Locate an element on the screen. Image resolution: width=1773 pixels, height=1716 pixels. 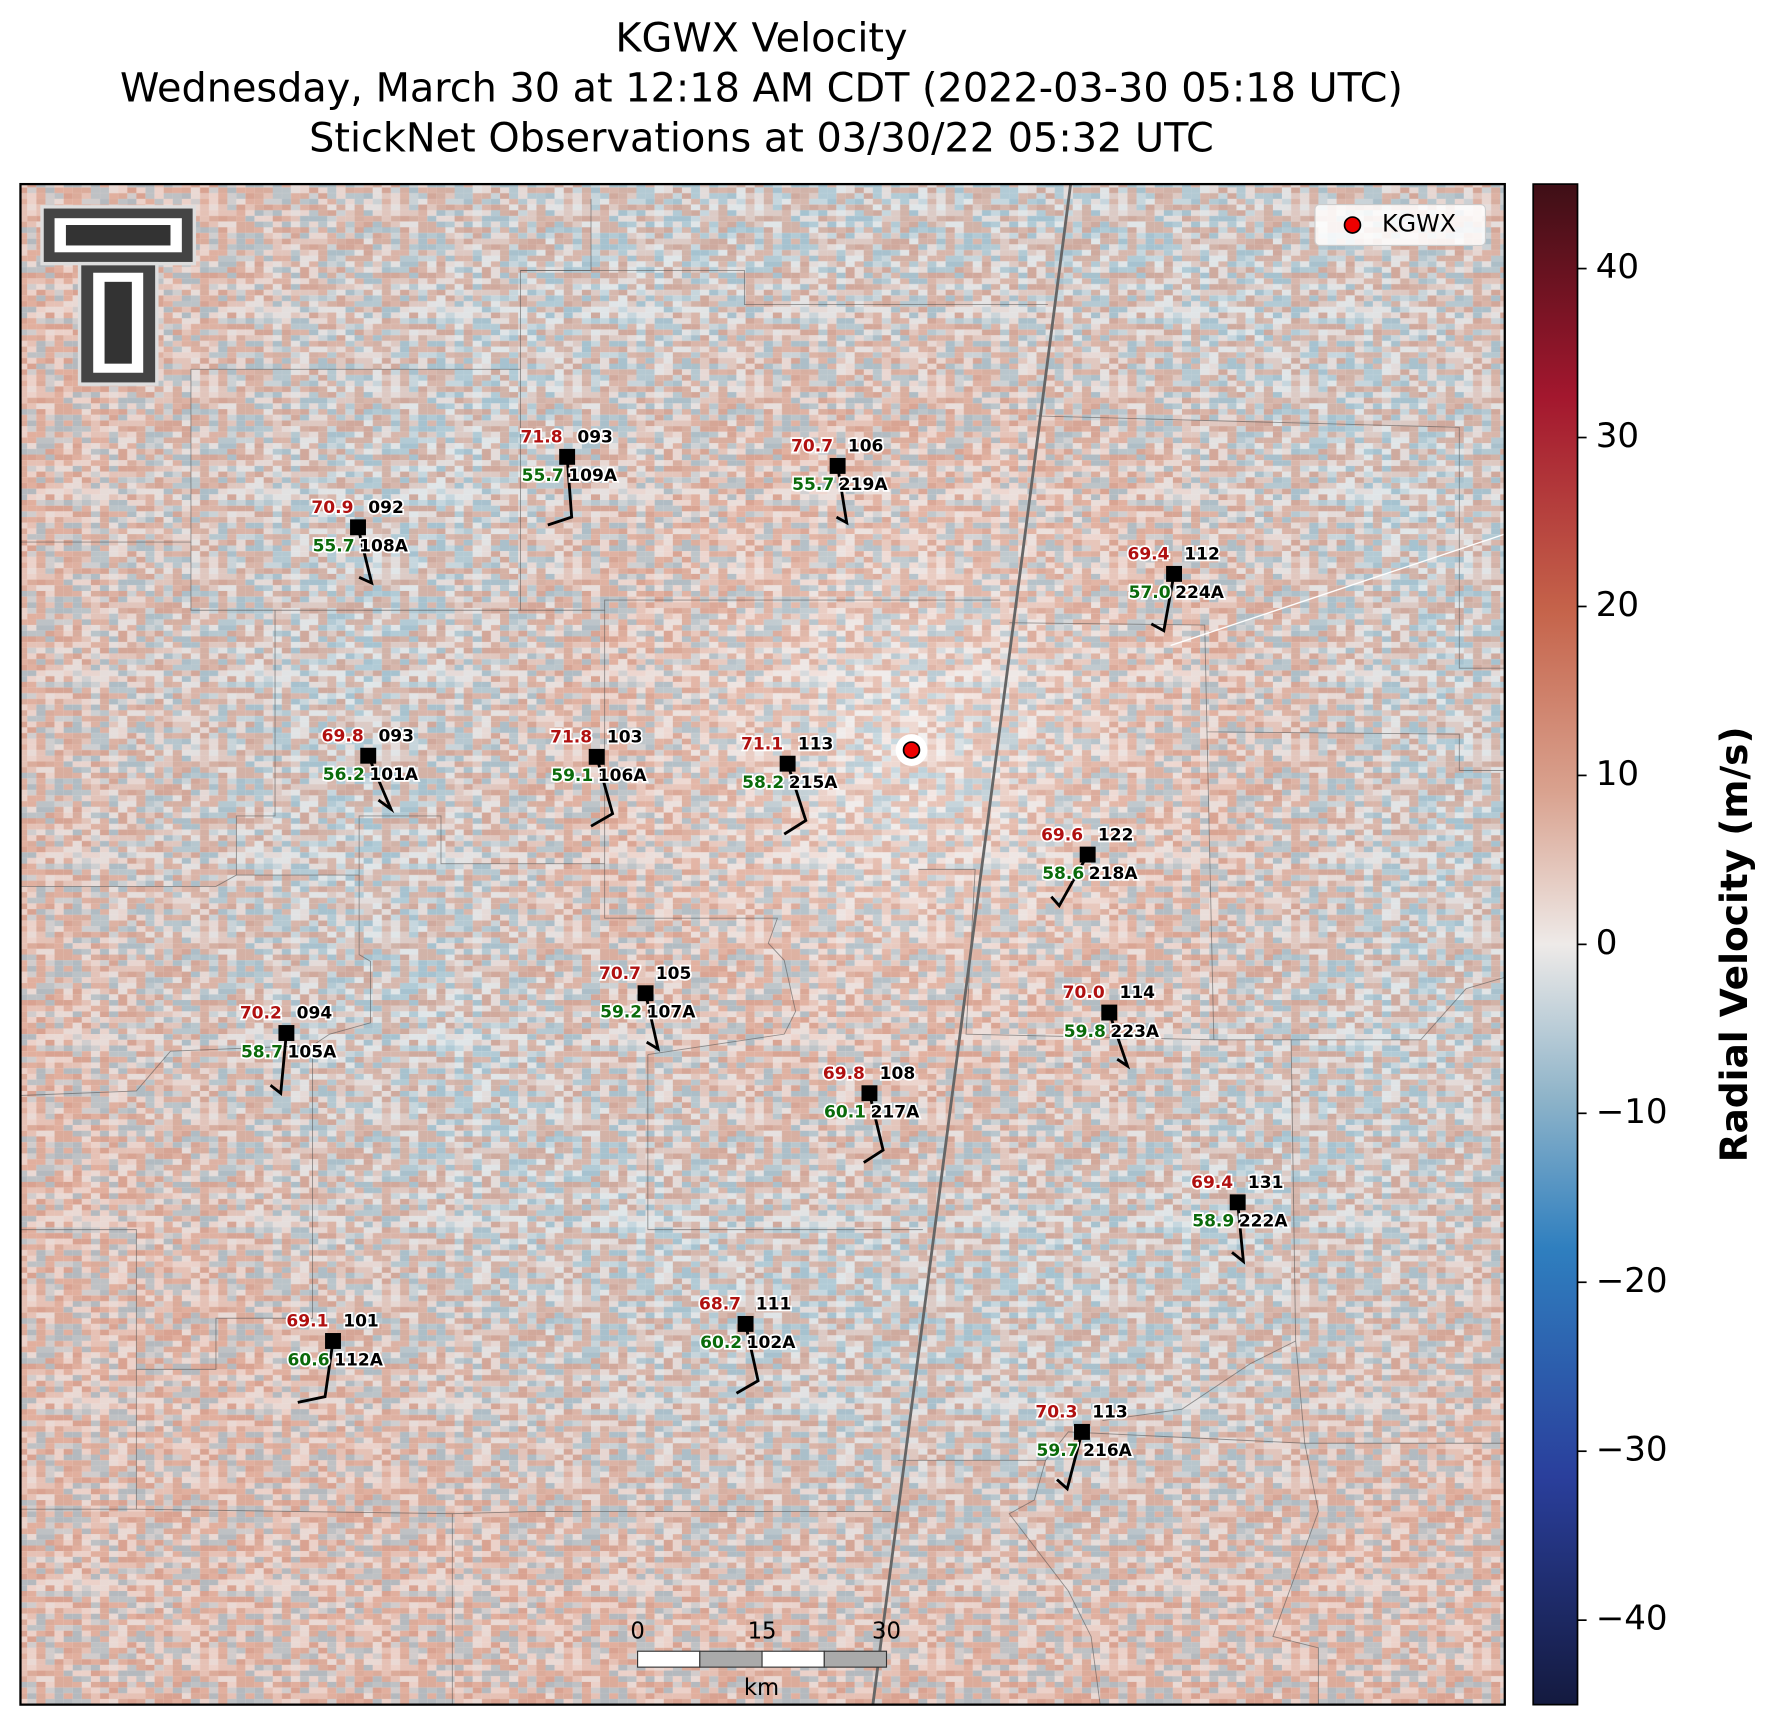
colorbar is located at coordinates (1555, 944).